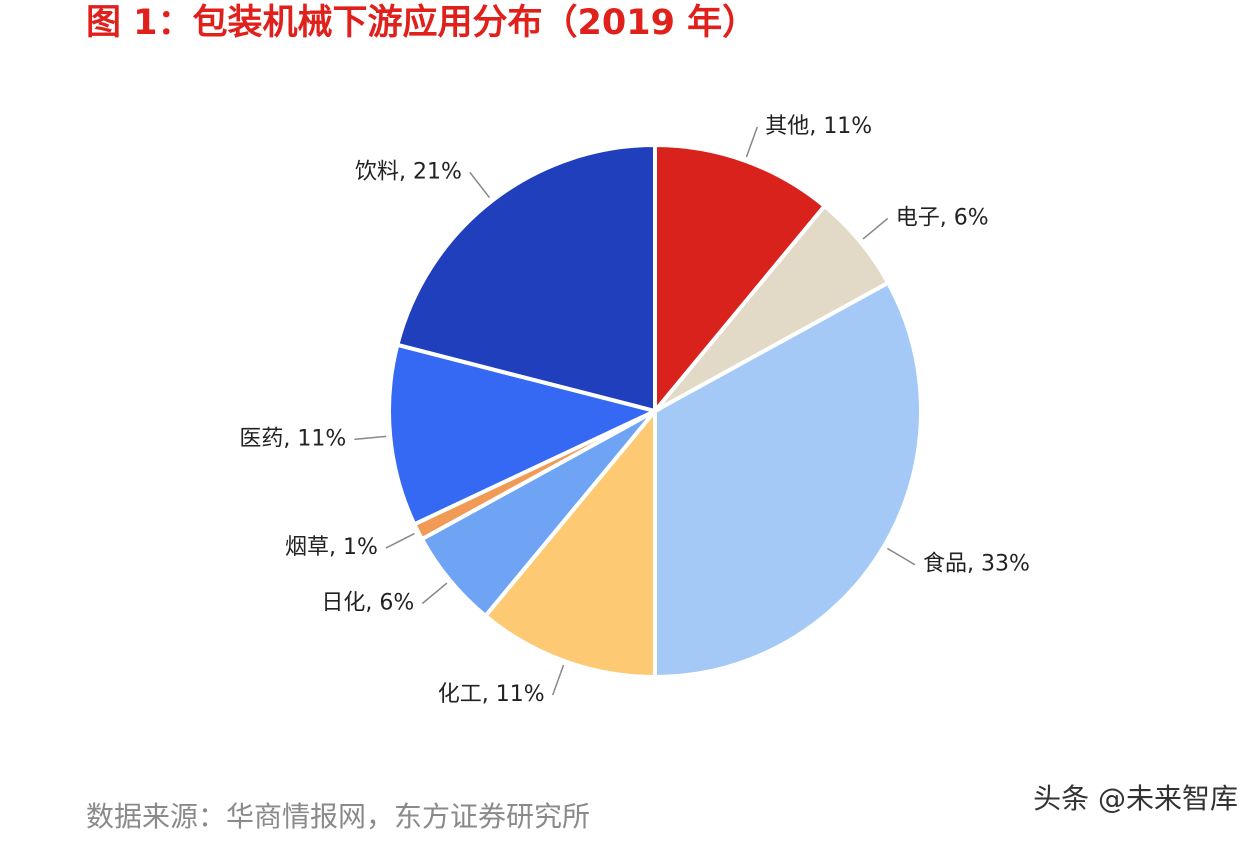 This screenshot has height=846, width=1260. I want to click on slice-label: 化工, 11%, so click(491, 694).